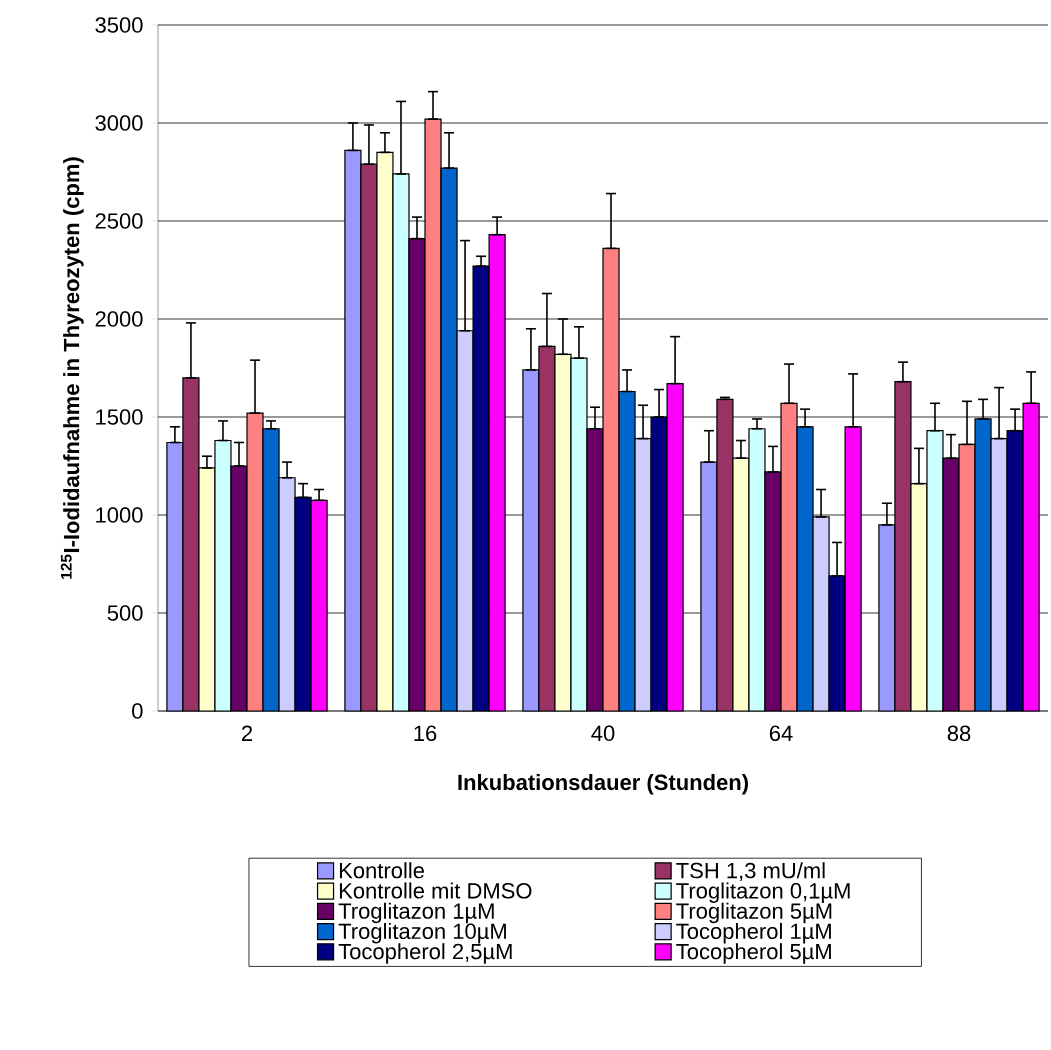 The width and height of the screenshot is (1051, 1050). Describe the element at coordinates (603, 733) in the screenshot. I see `x-tick-label: 40` at that location.